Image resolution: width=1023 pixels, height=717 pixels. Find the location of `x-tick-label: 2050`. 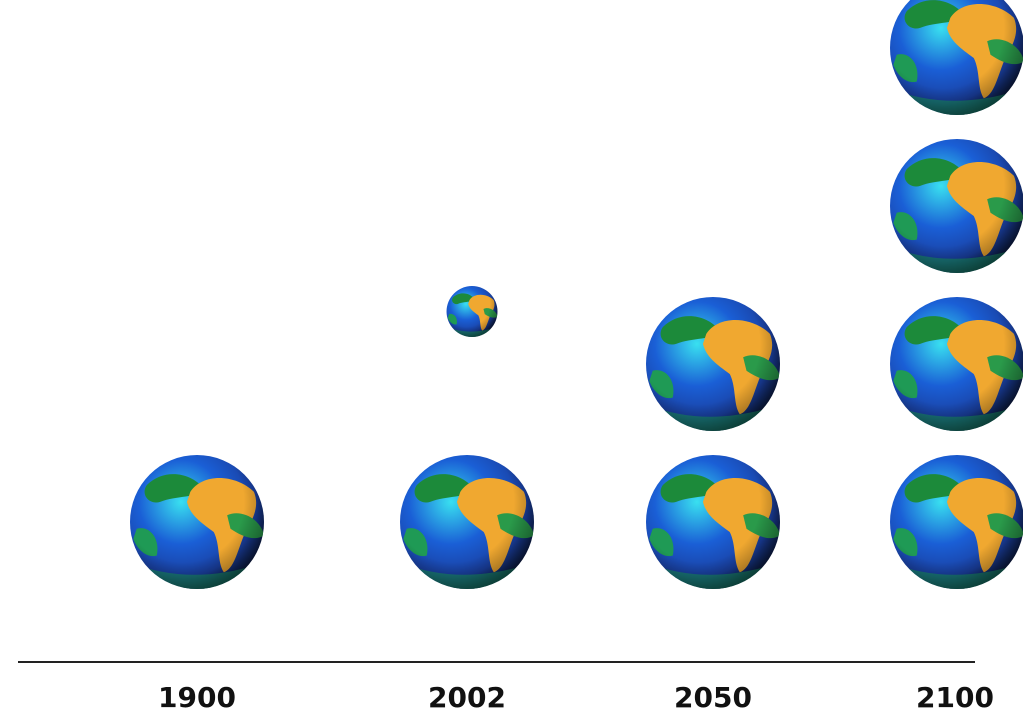

x-tick-label: 2050 is located at coordinates (713, 697).